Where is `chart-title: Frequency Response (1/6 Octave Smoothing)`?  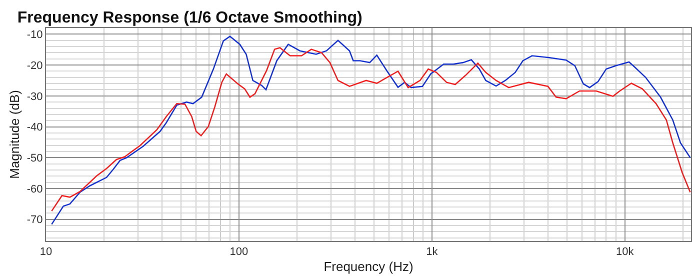
chart-title: Frequency Response (1/6 Octave Smoothing) is located at coordinates (189, 17).